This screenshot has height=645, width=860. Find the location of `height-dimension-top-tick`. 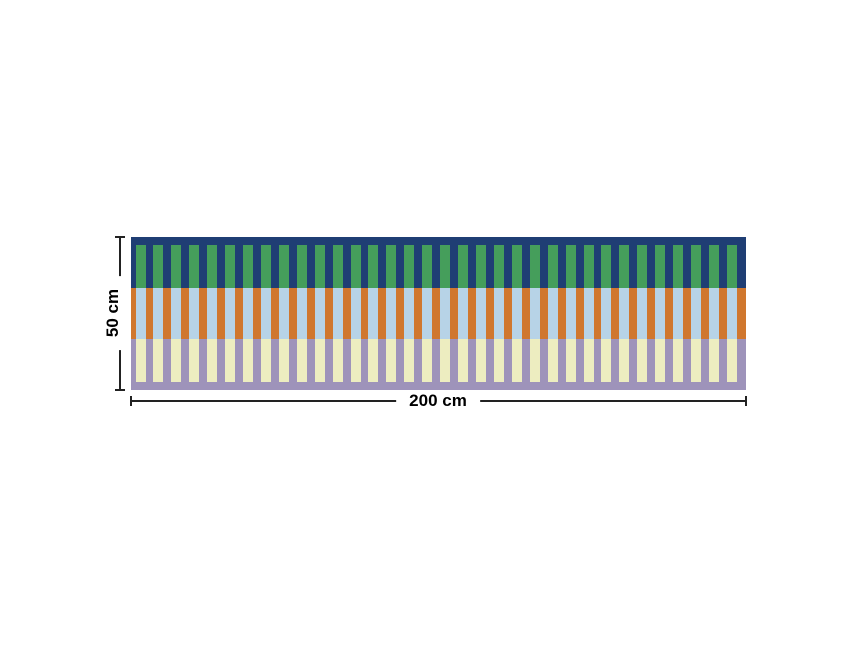

height-dimension-top-tick is located at coordinates (120, 237).